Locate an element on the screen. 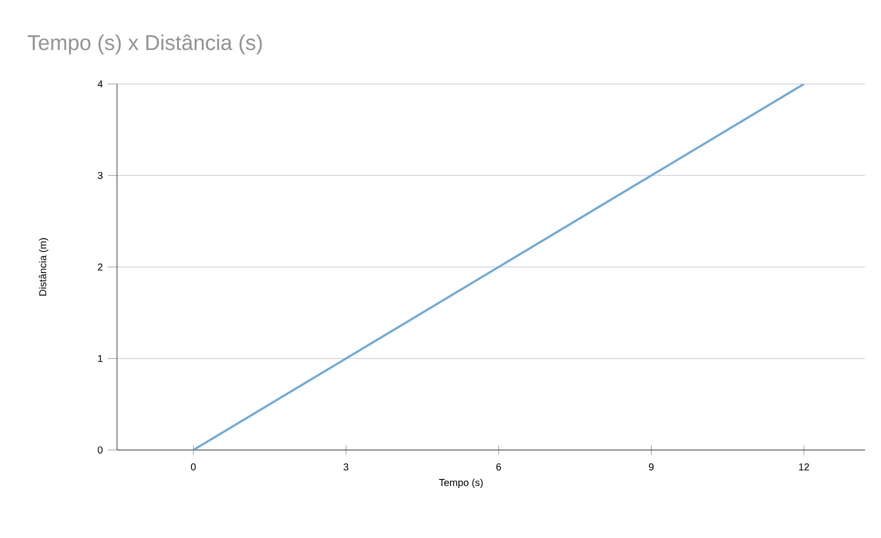  x-axis-title: Tempo (s) is located at coordinates (461, 483).